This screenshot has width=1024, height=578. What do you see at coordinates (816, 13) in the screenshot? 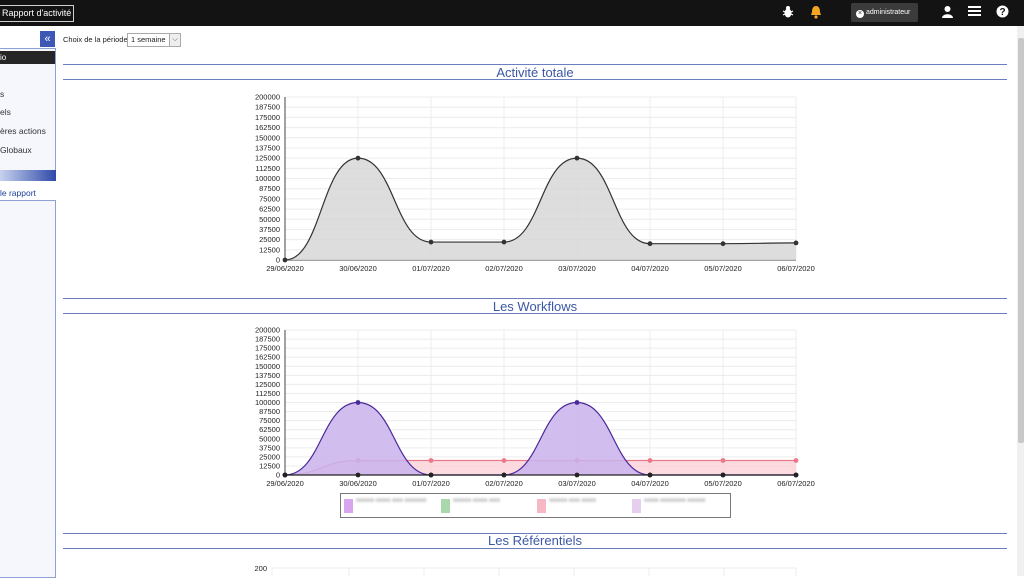
I see `bell-icon` at bounding box center [816, 13].